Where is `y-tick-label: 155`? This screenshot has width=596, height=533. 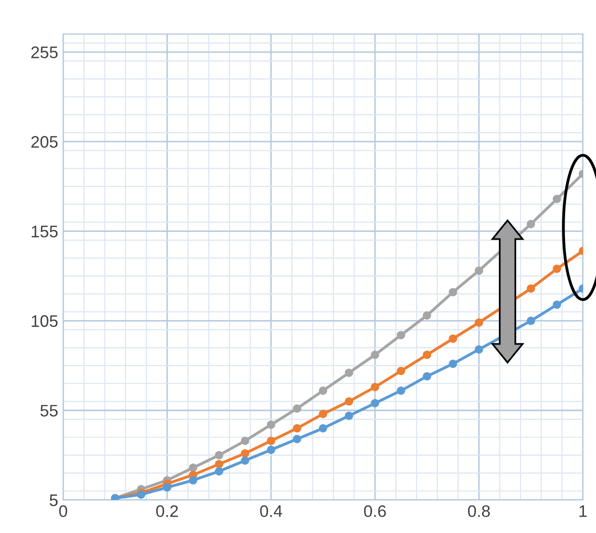
y-tick-label: 155 is located at coordinates (45, 232).